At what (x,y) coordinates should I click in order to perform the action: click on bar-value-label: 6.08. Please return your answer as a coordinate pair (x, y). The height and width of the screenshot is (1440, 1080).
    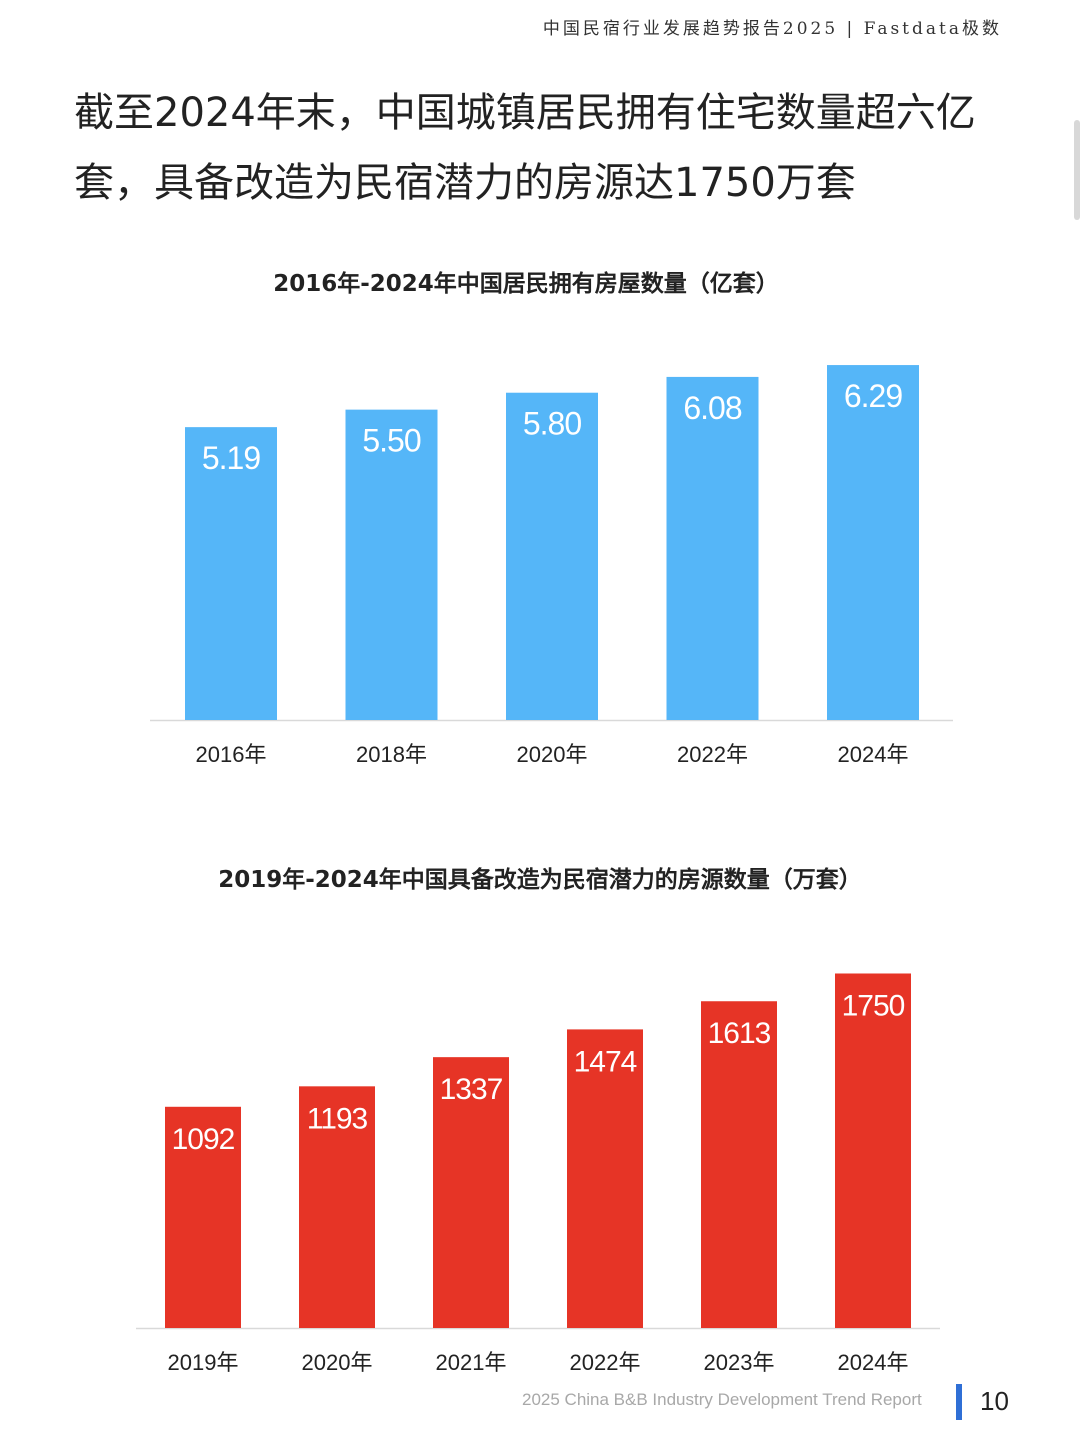
    Looking at the image, I should click on (712, 408).